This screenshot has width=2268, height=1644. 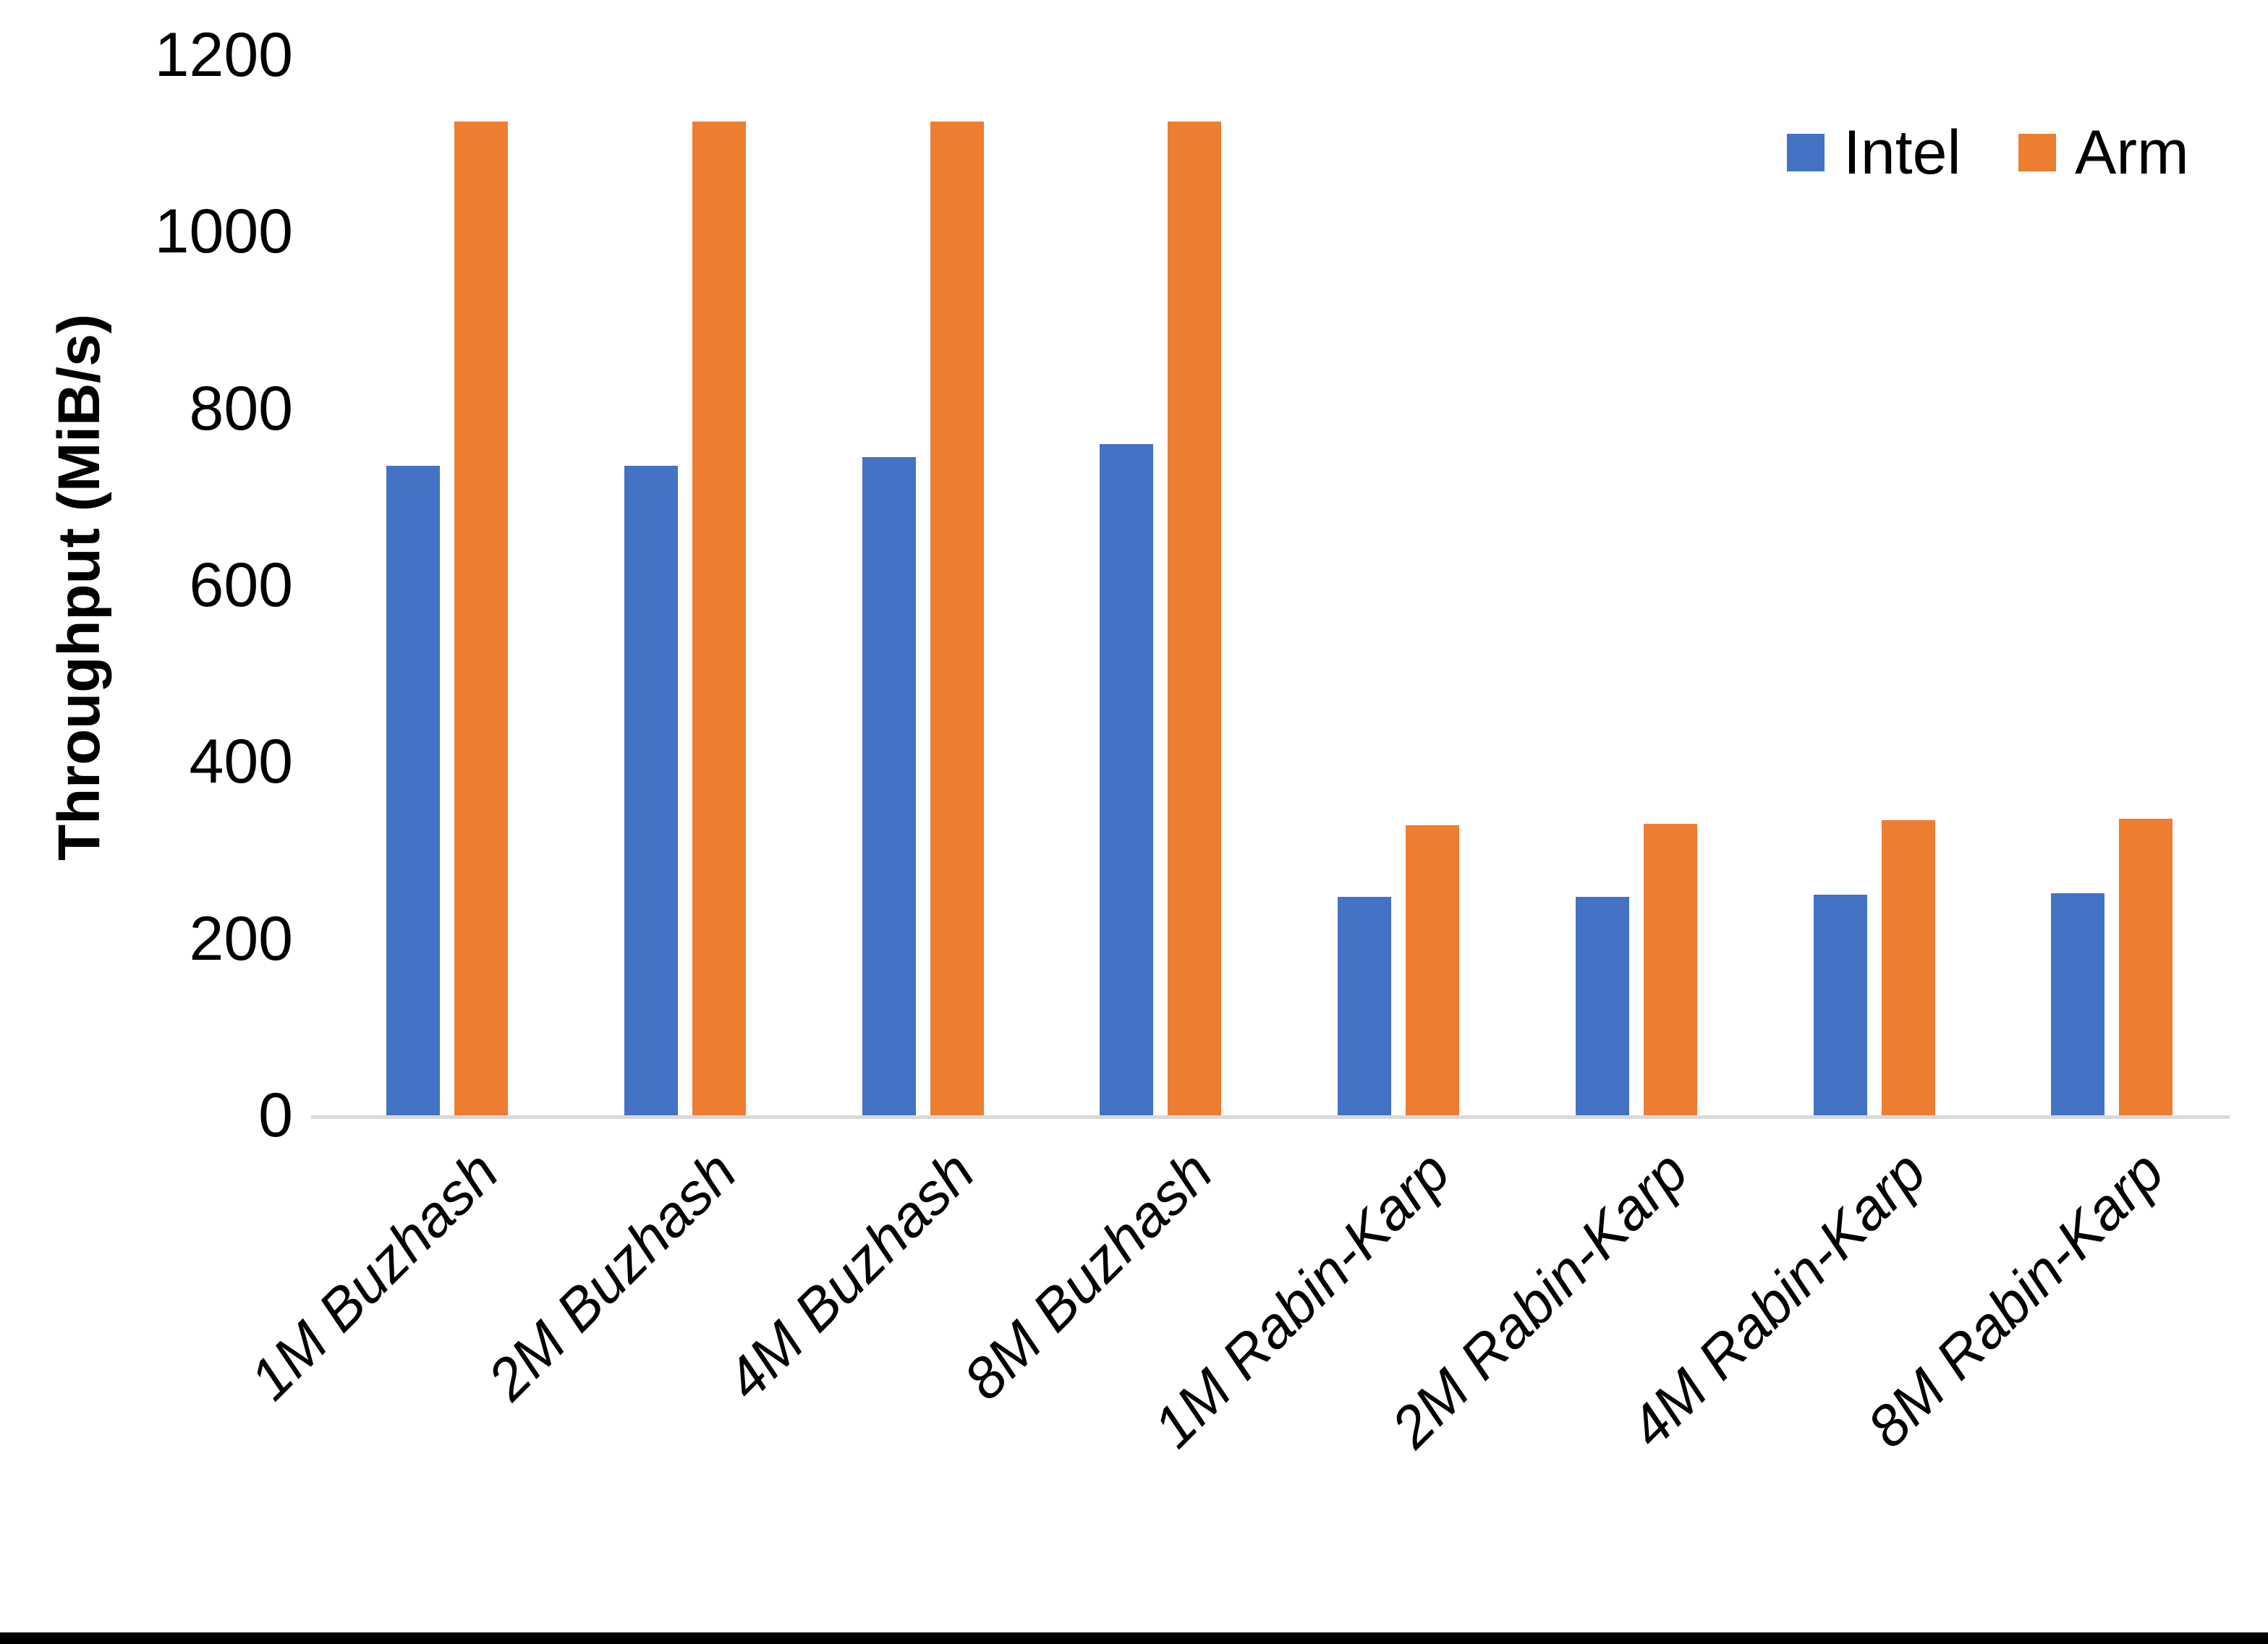 I want to click on y-tick-label-400: 400, so click(x=241, y=762).